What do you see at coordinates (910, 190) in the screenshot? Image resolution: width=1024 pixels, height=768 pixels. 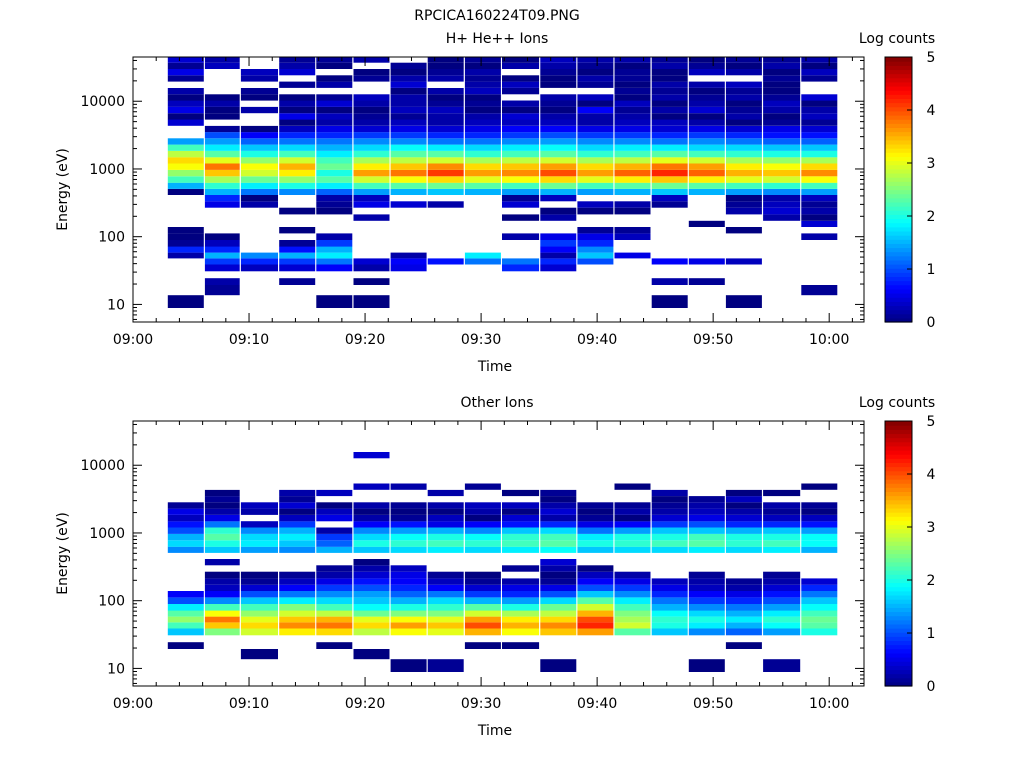 I see `colorbar: 0 1 2 3 4 5` at bounding box center [910, 190].